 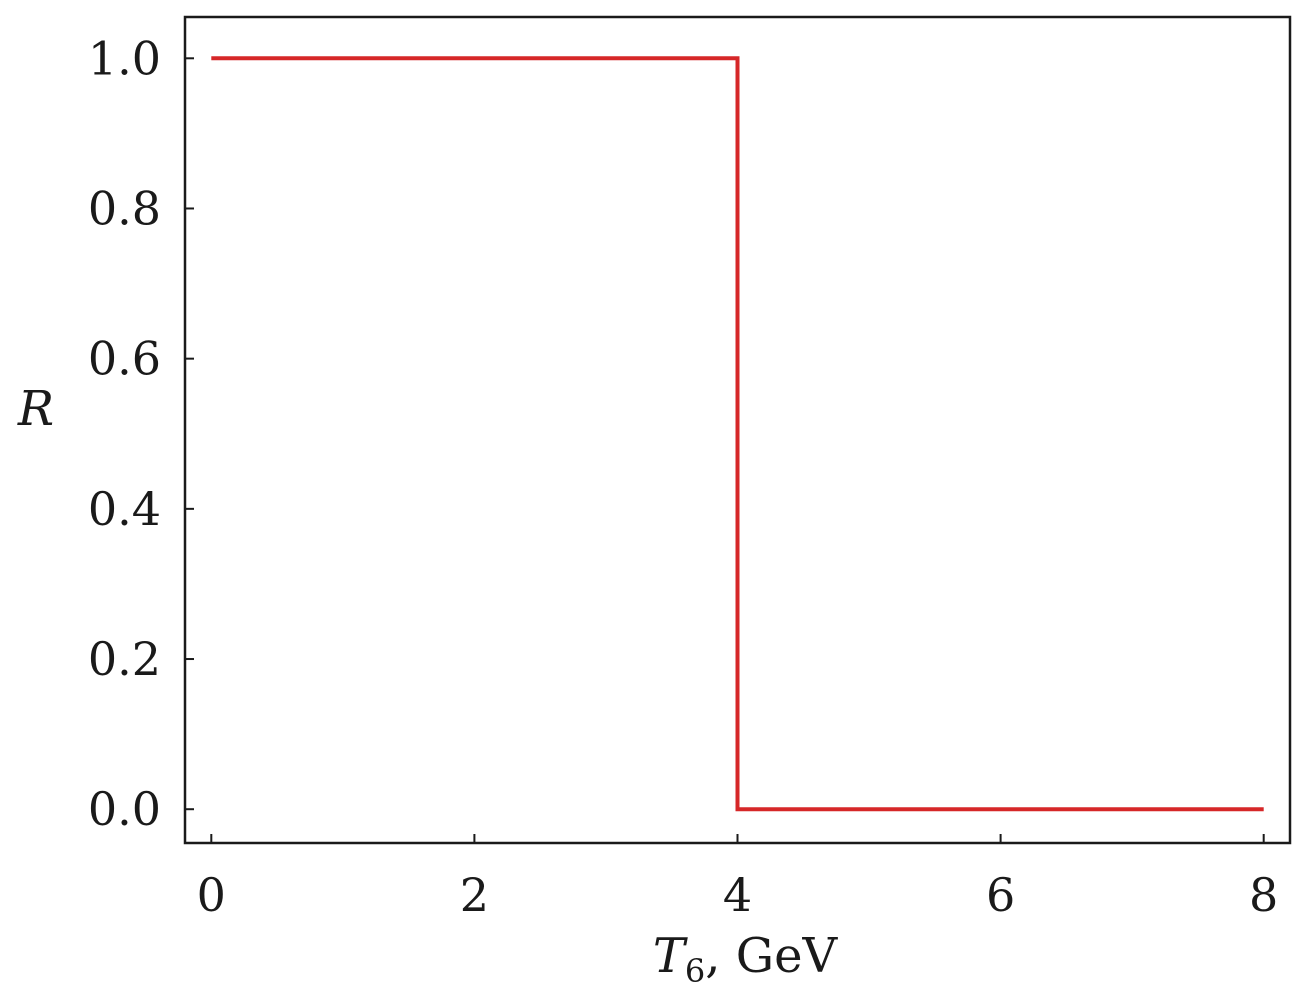 I want to click on x-tick-label: 4, so click(x=737, y=895).